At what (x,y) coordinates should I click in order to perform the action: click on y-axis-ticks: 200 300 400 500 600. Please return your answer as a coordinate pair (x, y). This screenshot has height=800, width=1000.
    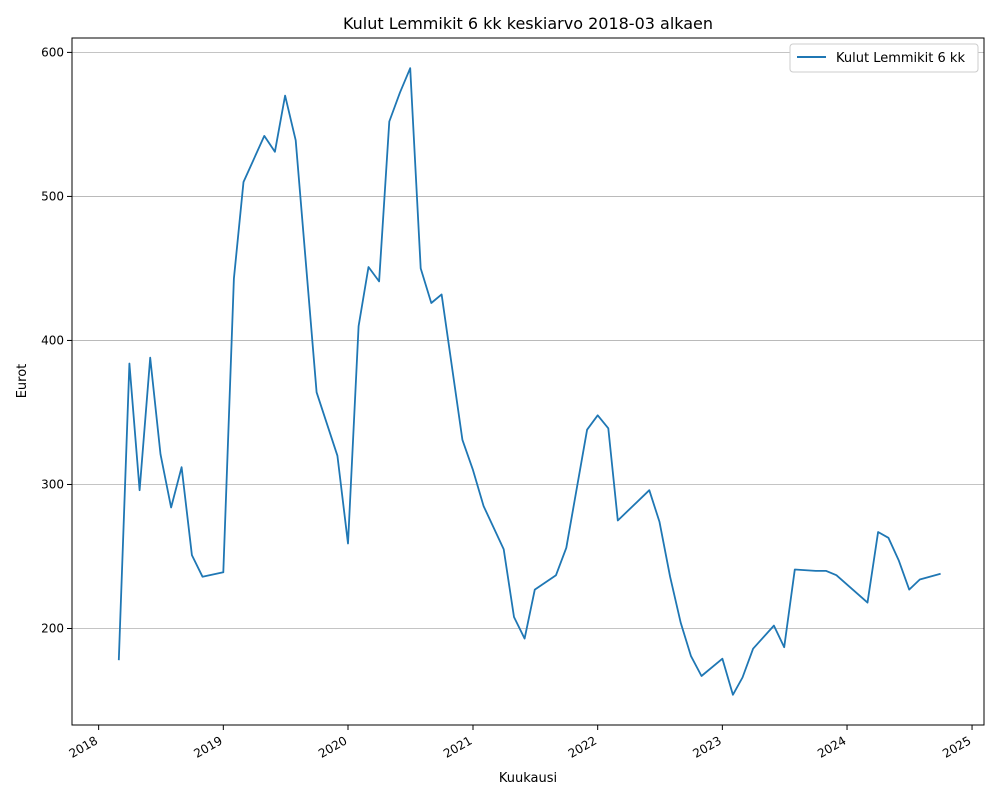
    Looking at the image, I should click on (56, 340).